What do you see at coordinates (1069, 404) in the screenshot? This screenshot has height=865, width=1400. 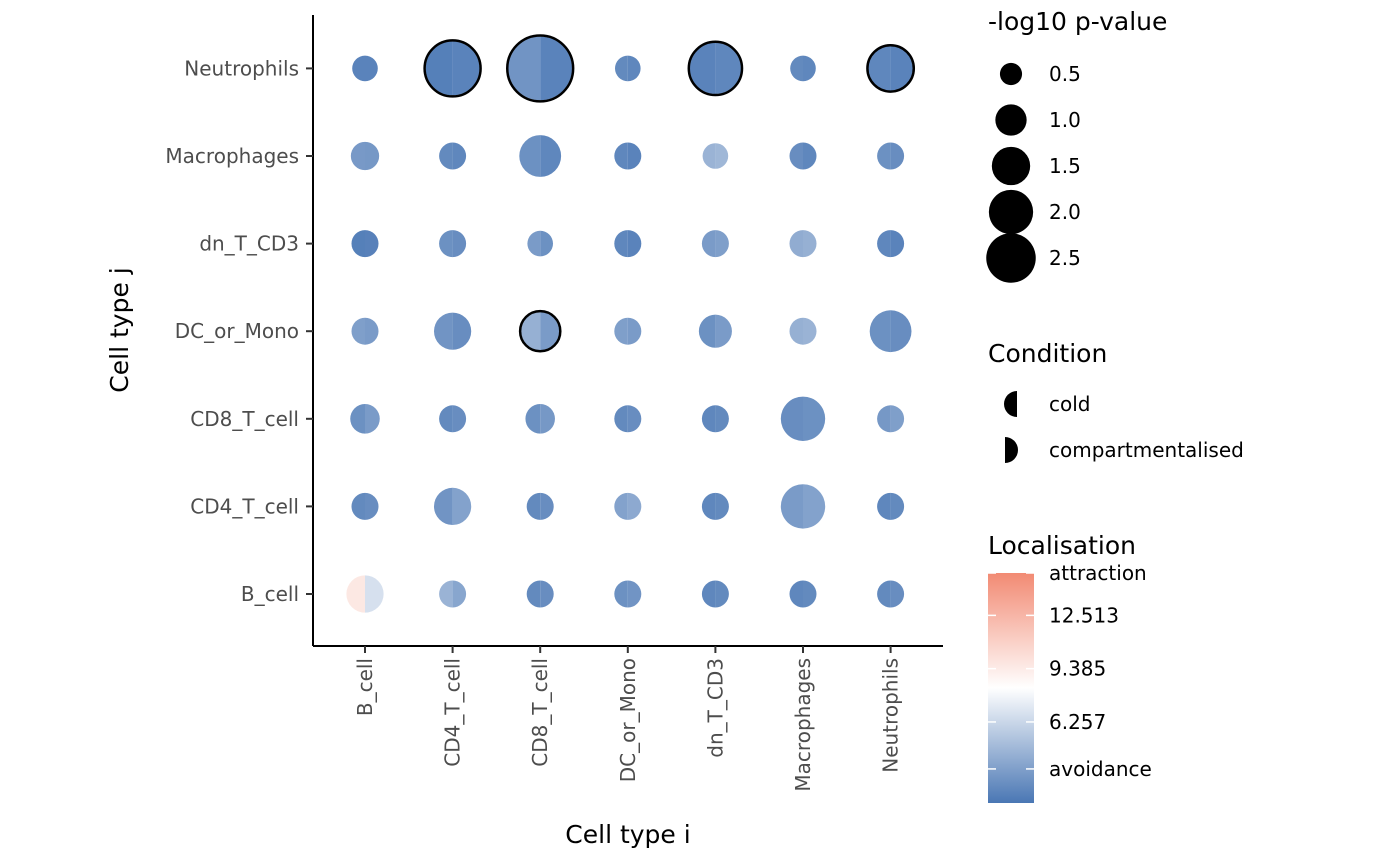 I see `condition-legend-label: cold` at bounding box center [1069, 404].